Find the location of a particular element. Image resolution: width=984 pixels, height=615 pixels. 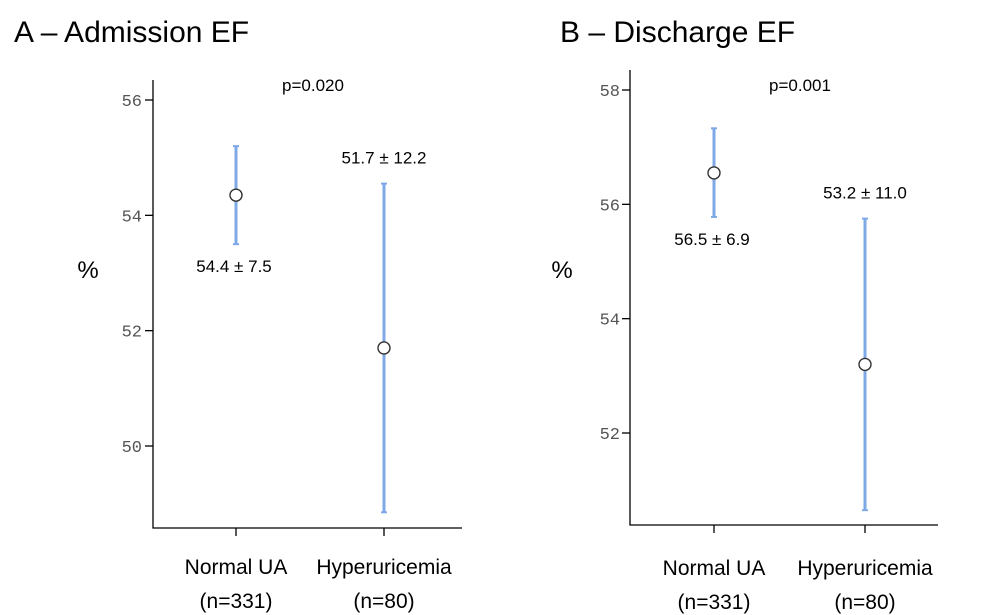

data-label: 56.5 ± 6.9 is located at coordinates (712, 239).